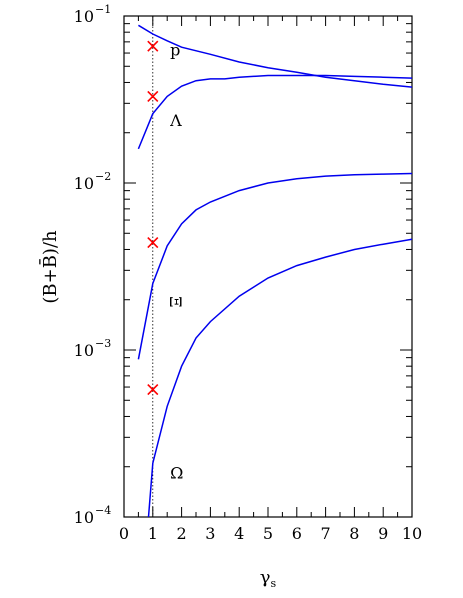 This screenshot has width=463, height=598. I want to click on series-label: Ξ, so click(175, 301).